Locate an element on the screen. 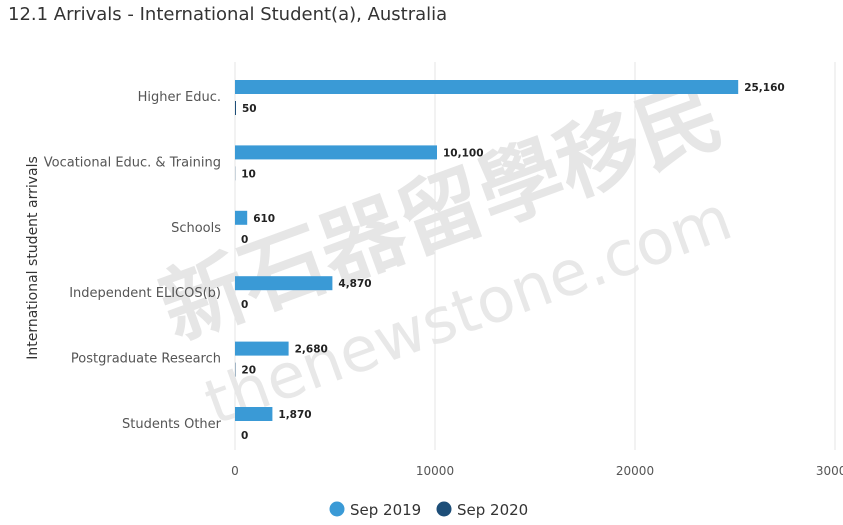 The height and width of the screenshot is (525, 843). value-label-sep-2020: 50 is located at coordinates (249, 109).